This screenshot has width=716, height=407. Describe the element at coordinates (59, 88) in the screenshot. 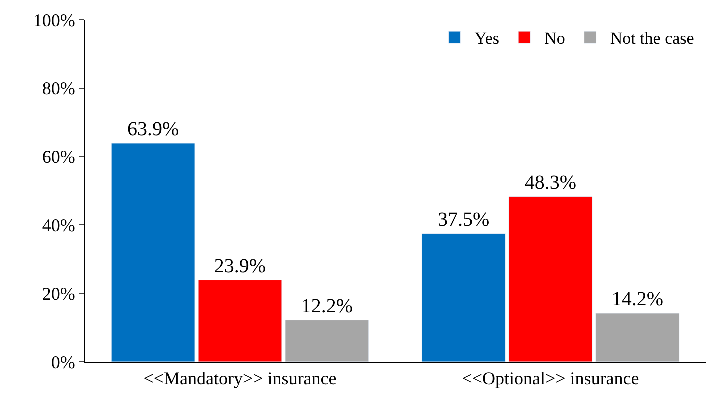

I see `y-tick-label: 80%` at that location.